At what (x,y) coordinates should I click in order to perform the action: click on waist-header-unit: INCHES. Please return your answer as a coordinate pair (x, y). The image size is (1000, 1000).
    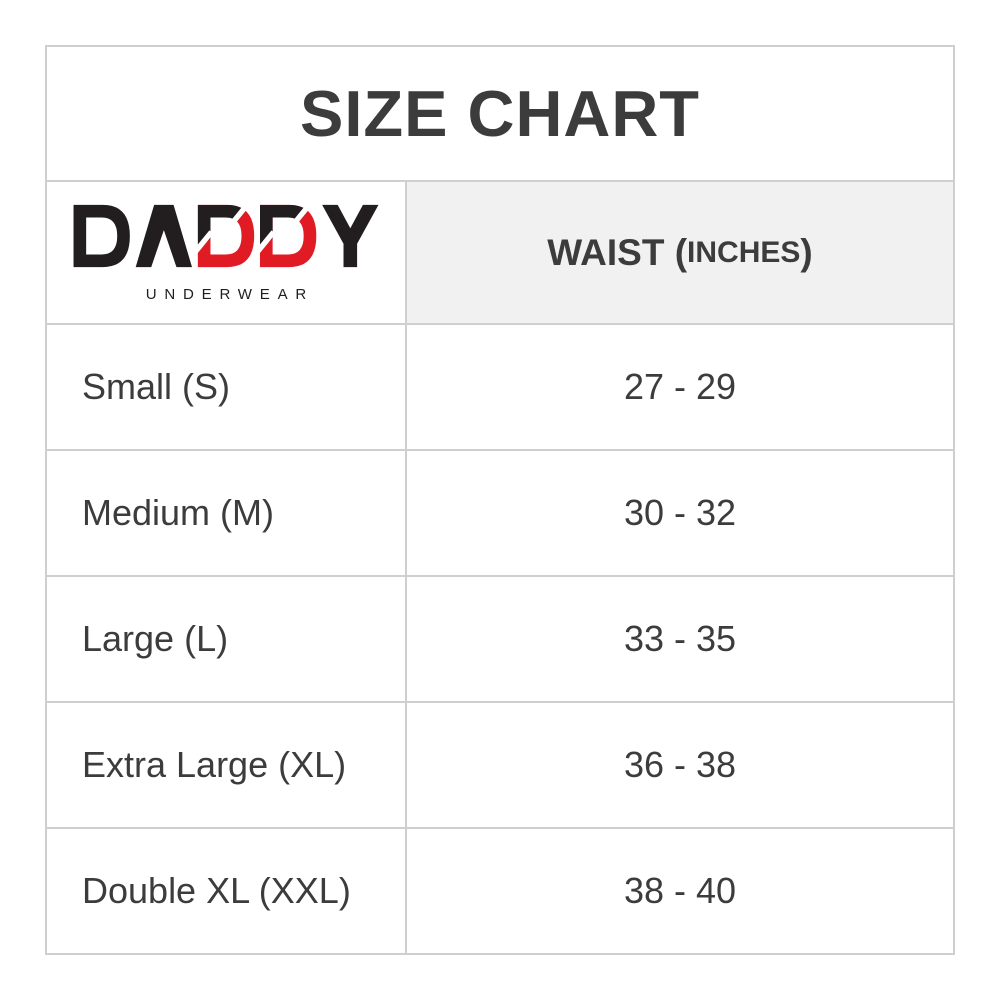
    Looking at the image, I should click on (744, 252).